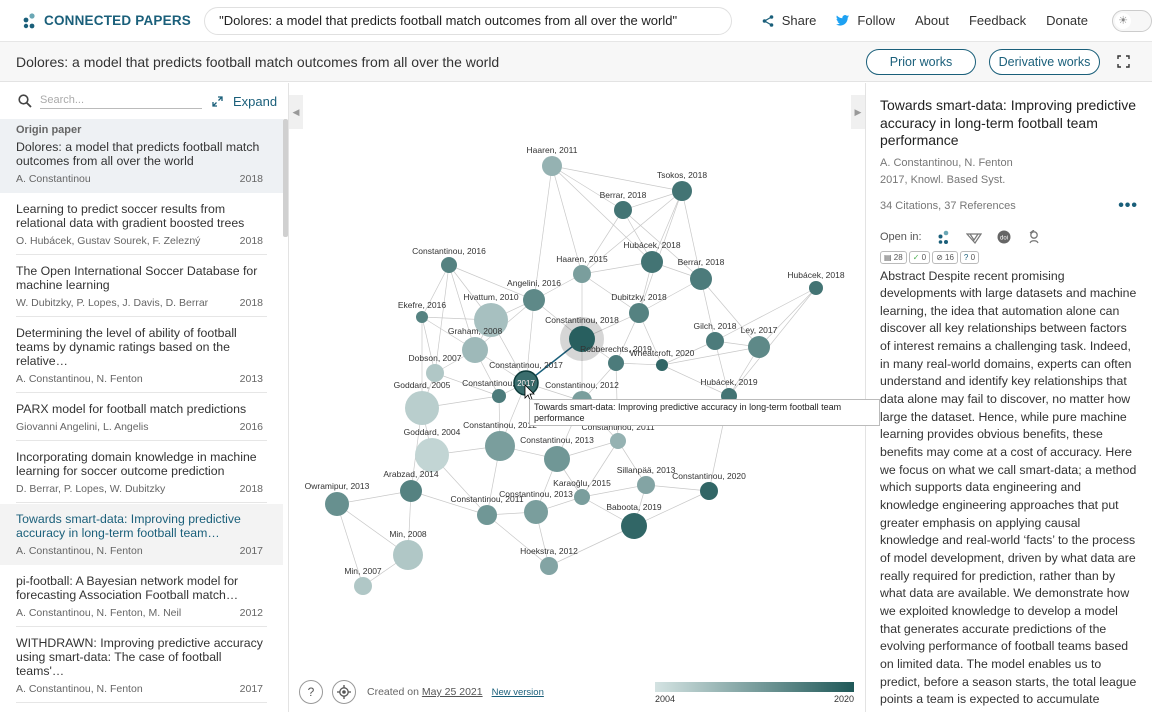  I want to click on list-search: Search... Expand, so click(144, 101).